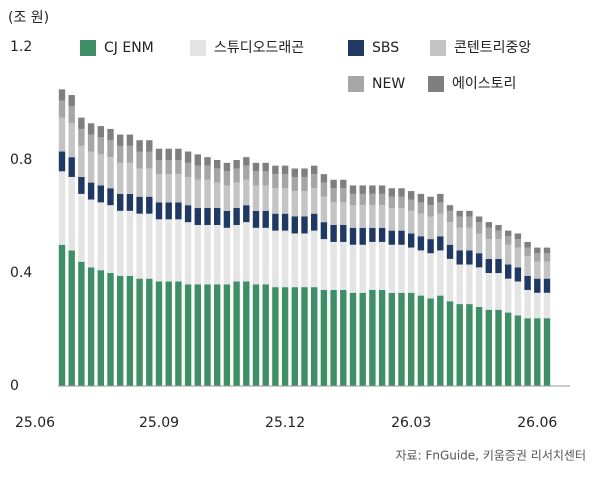  I want to click on legend-swatch, so click(436, 84).